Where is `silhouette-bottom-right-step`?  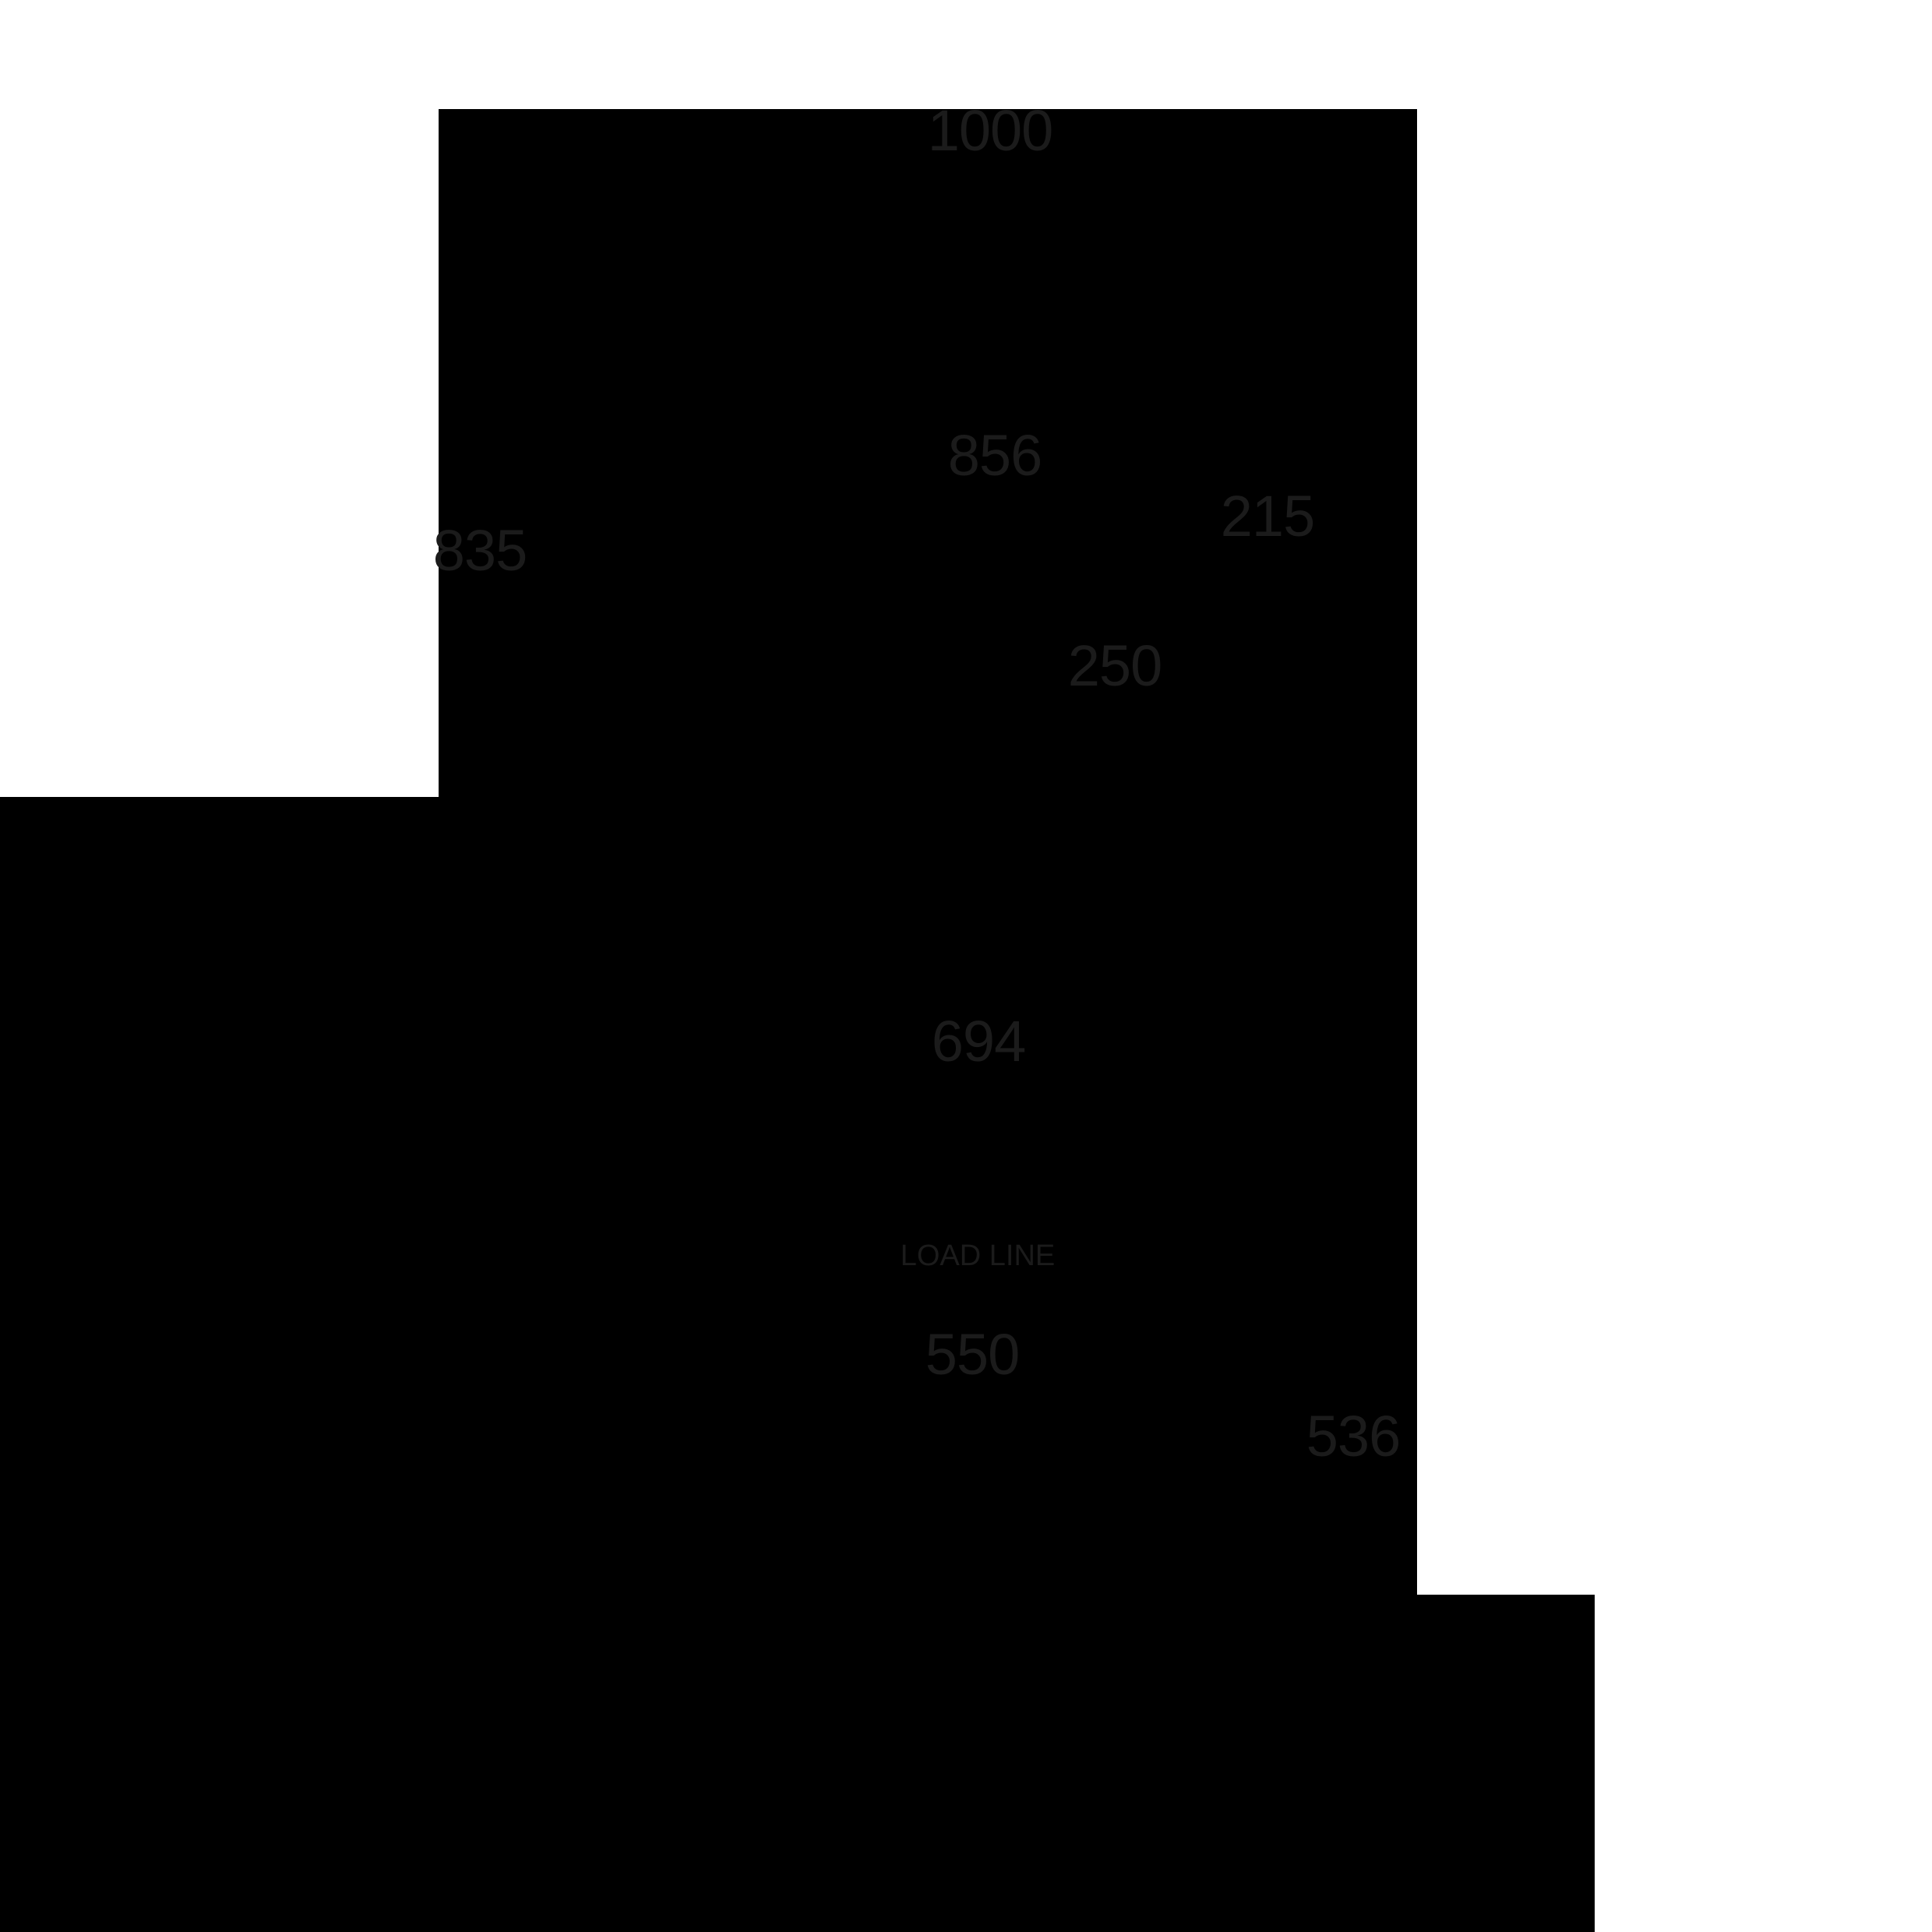 silhouette-bottom-right-step is located at coordinates (1506, 1763).